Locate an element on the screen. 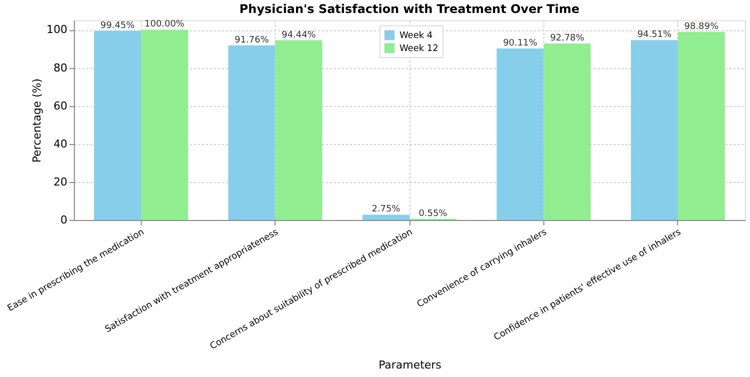 The width and height of the screenshot is (750, 377). y-tick-label: 80 is located at coordinates (60, 67).